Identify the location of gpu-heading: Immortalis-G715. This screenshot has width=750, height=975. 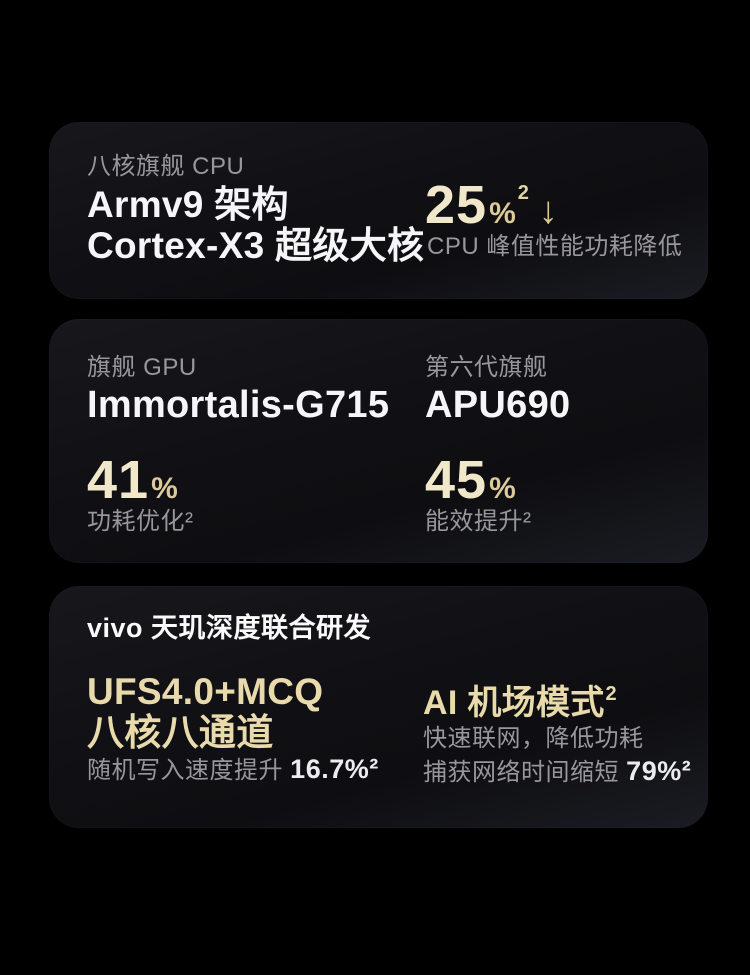
(238, 405).